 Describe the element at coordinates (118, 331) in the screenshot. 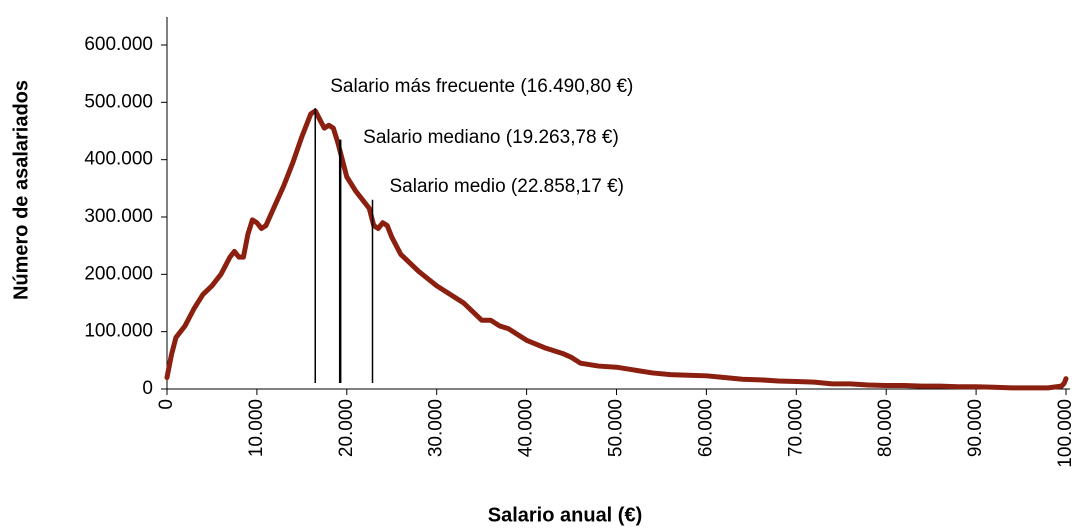

I see `y-tick-label: 100.000` at that location.